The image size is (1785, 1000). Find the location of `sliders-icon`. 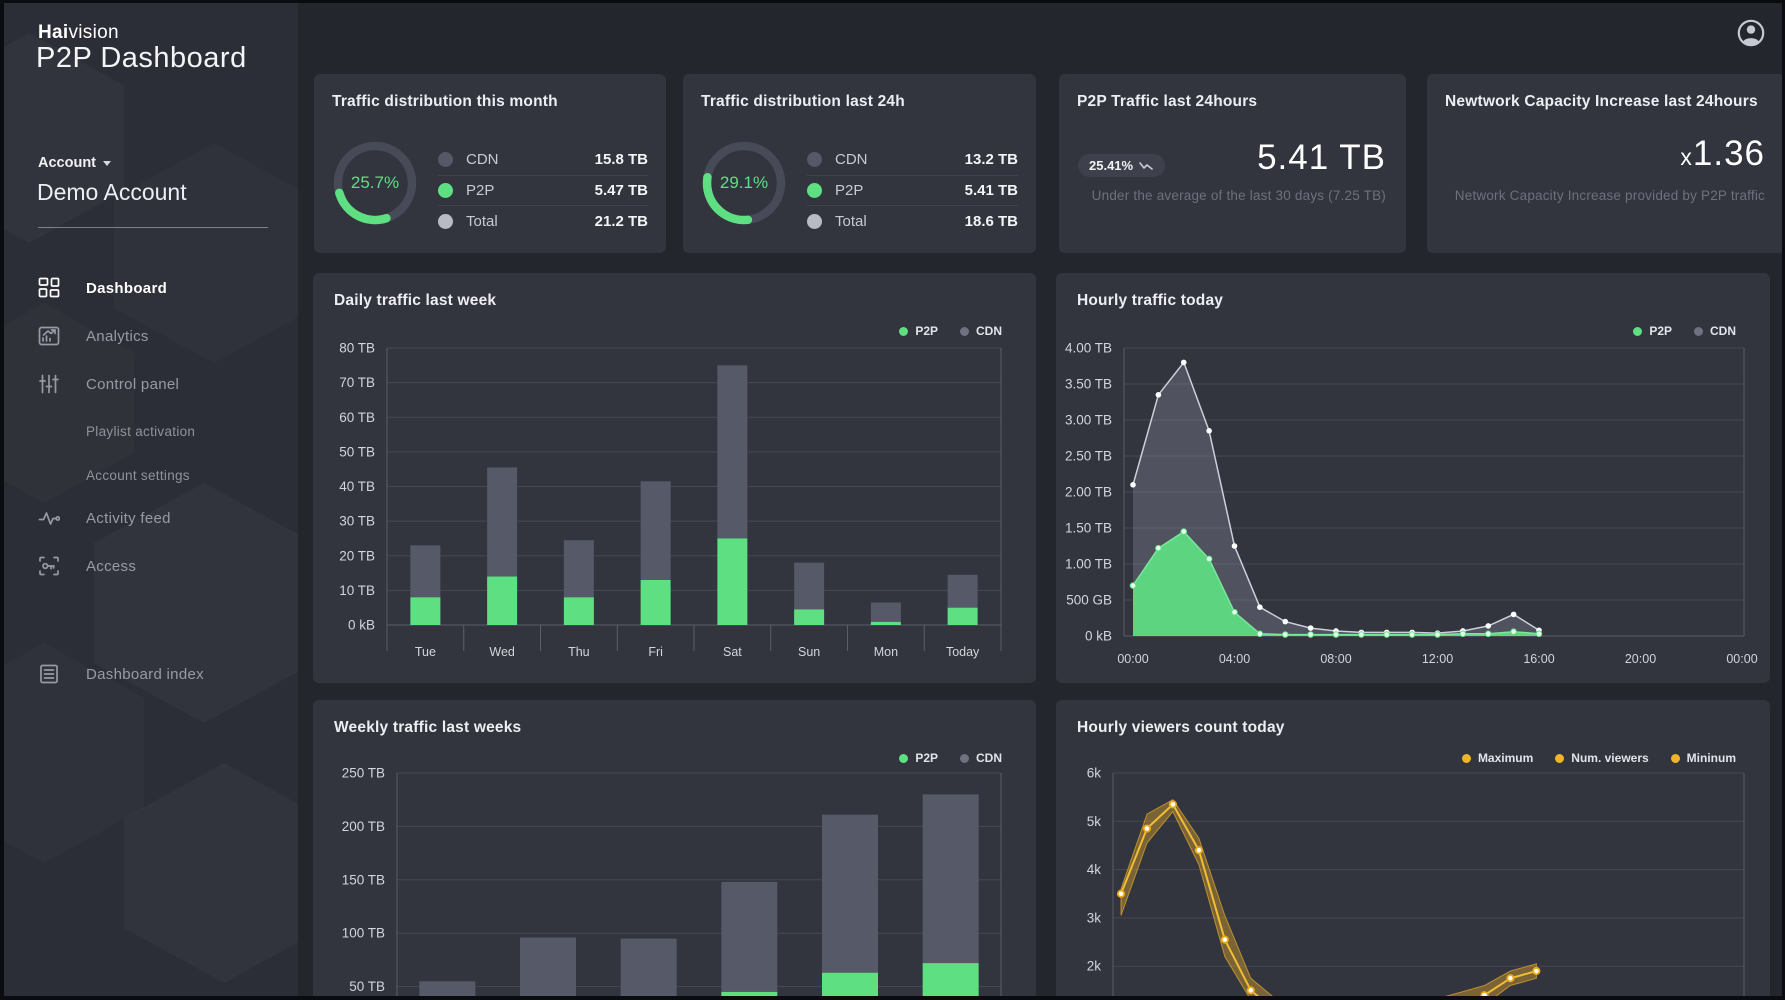

sliders-icon is located at coordinates (50, 384).